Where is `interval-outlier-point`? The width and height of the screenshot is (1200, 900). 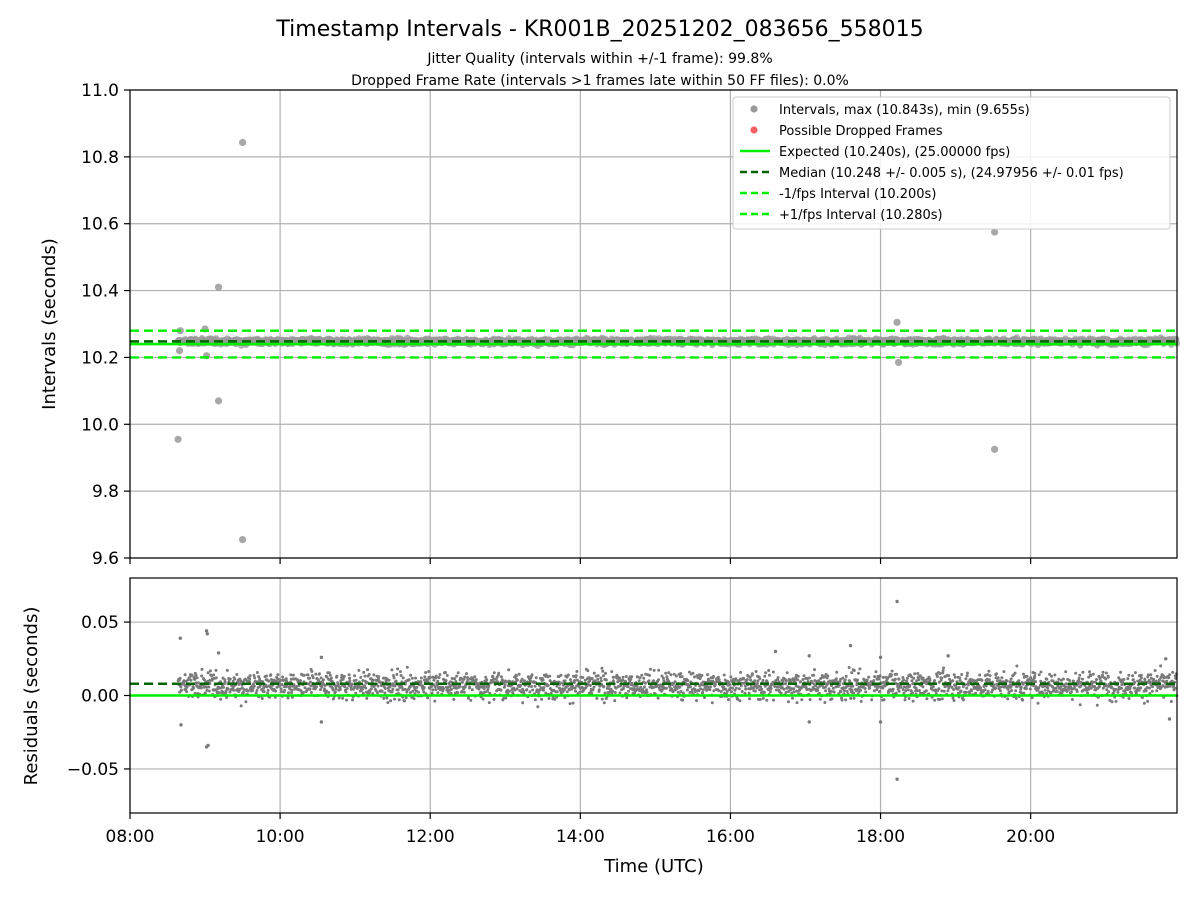
interval-outlier-point is located at coordinates (898, 362).